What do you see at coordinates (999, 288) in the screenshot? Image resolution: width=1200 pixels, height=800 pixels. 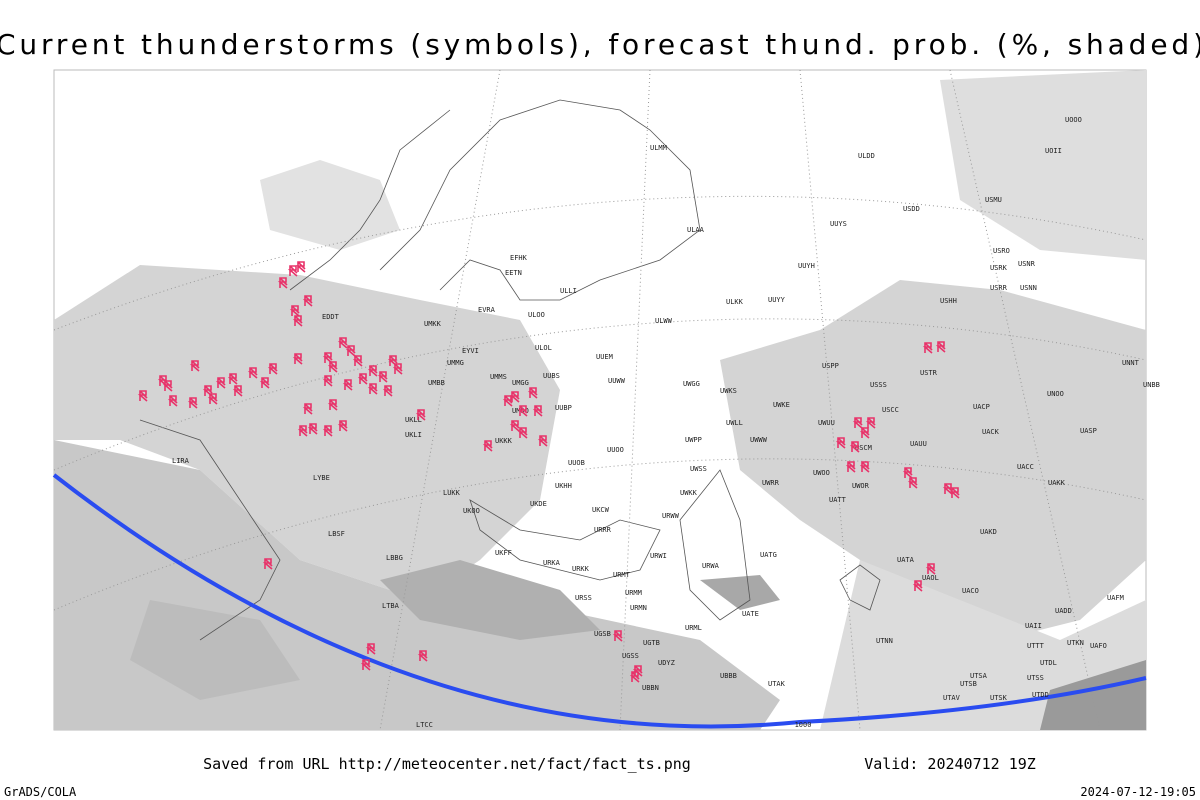 I see `station-label: USRR` at bounding box center [999, 288].